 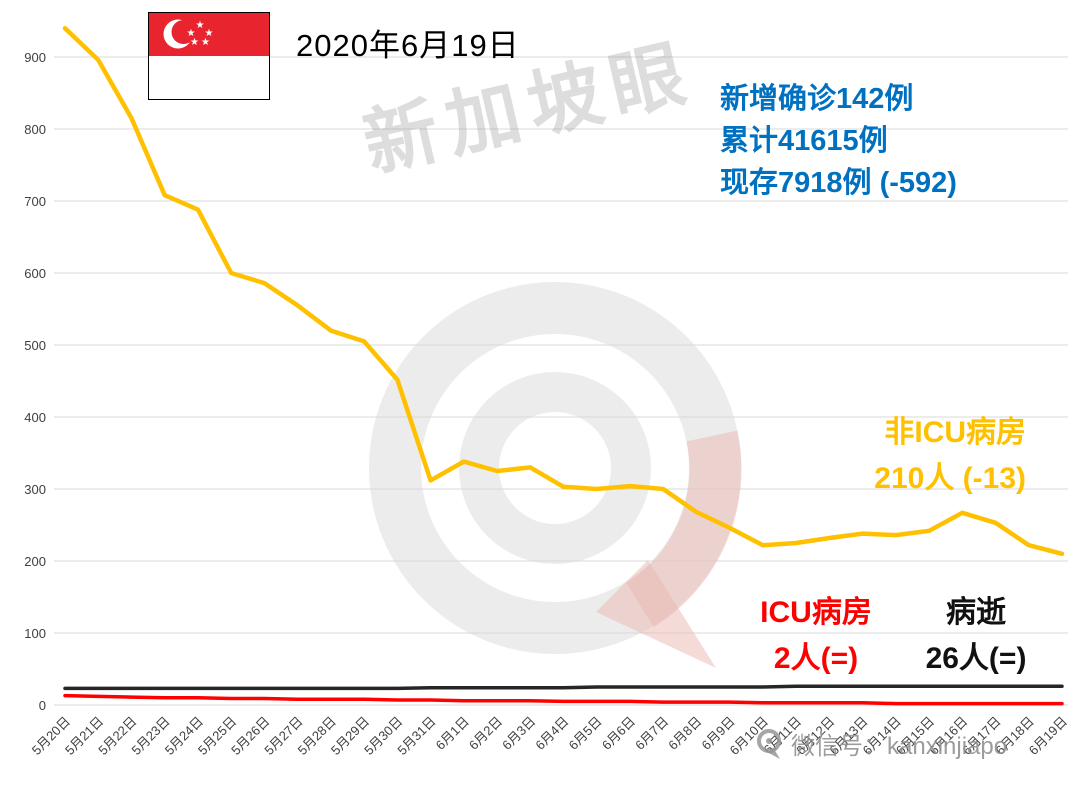 I want to click on y-tick-label: 100, so click(x=35, y=633).